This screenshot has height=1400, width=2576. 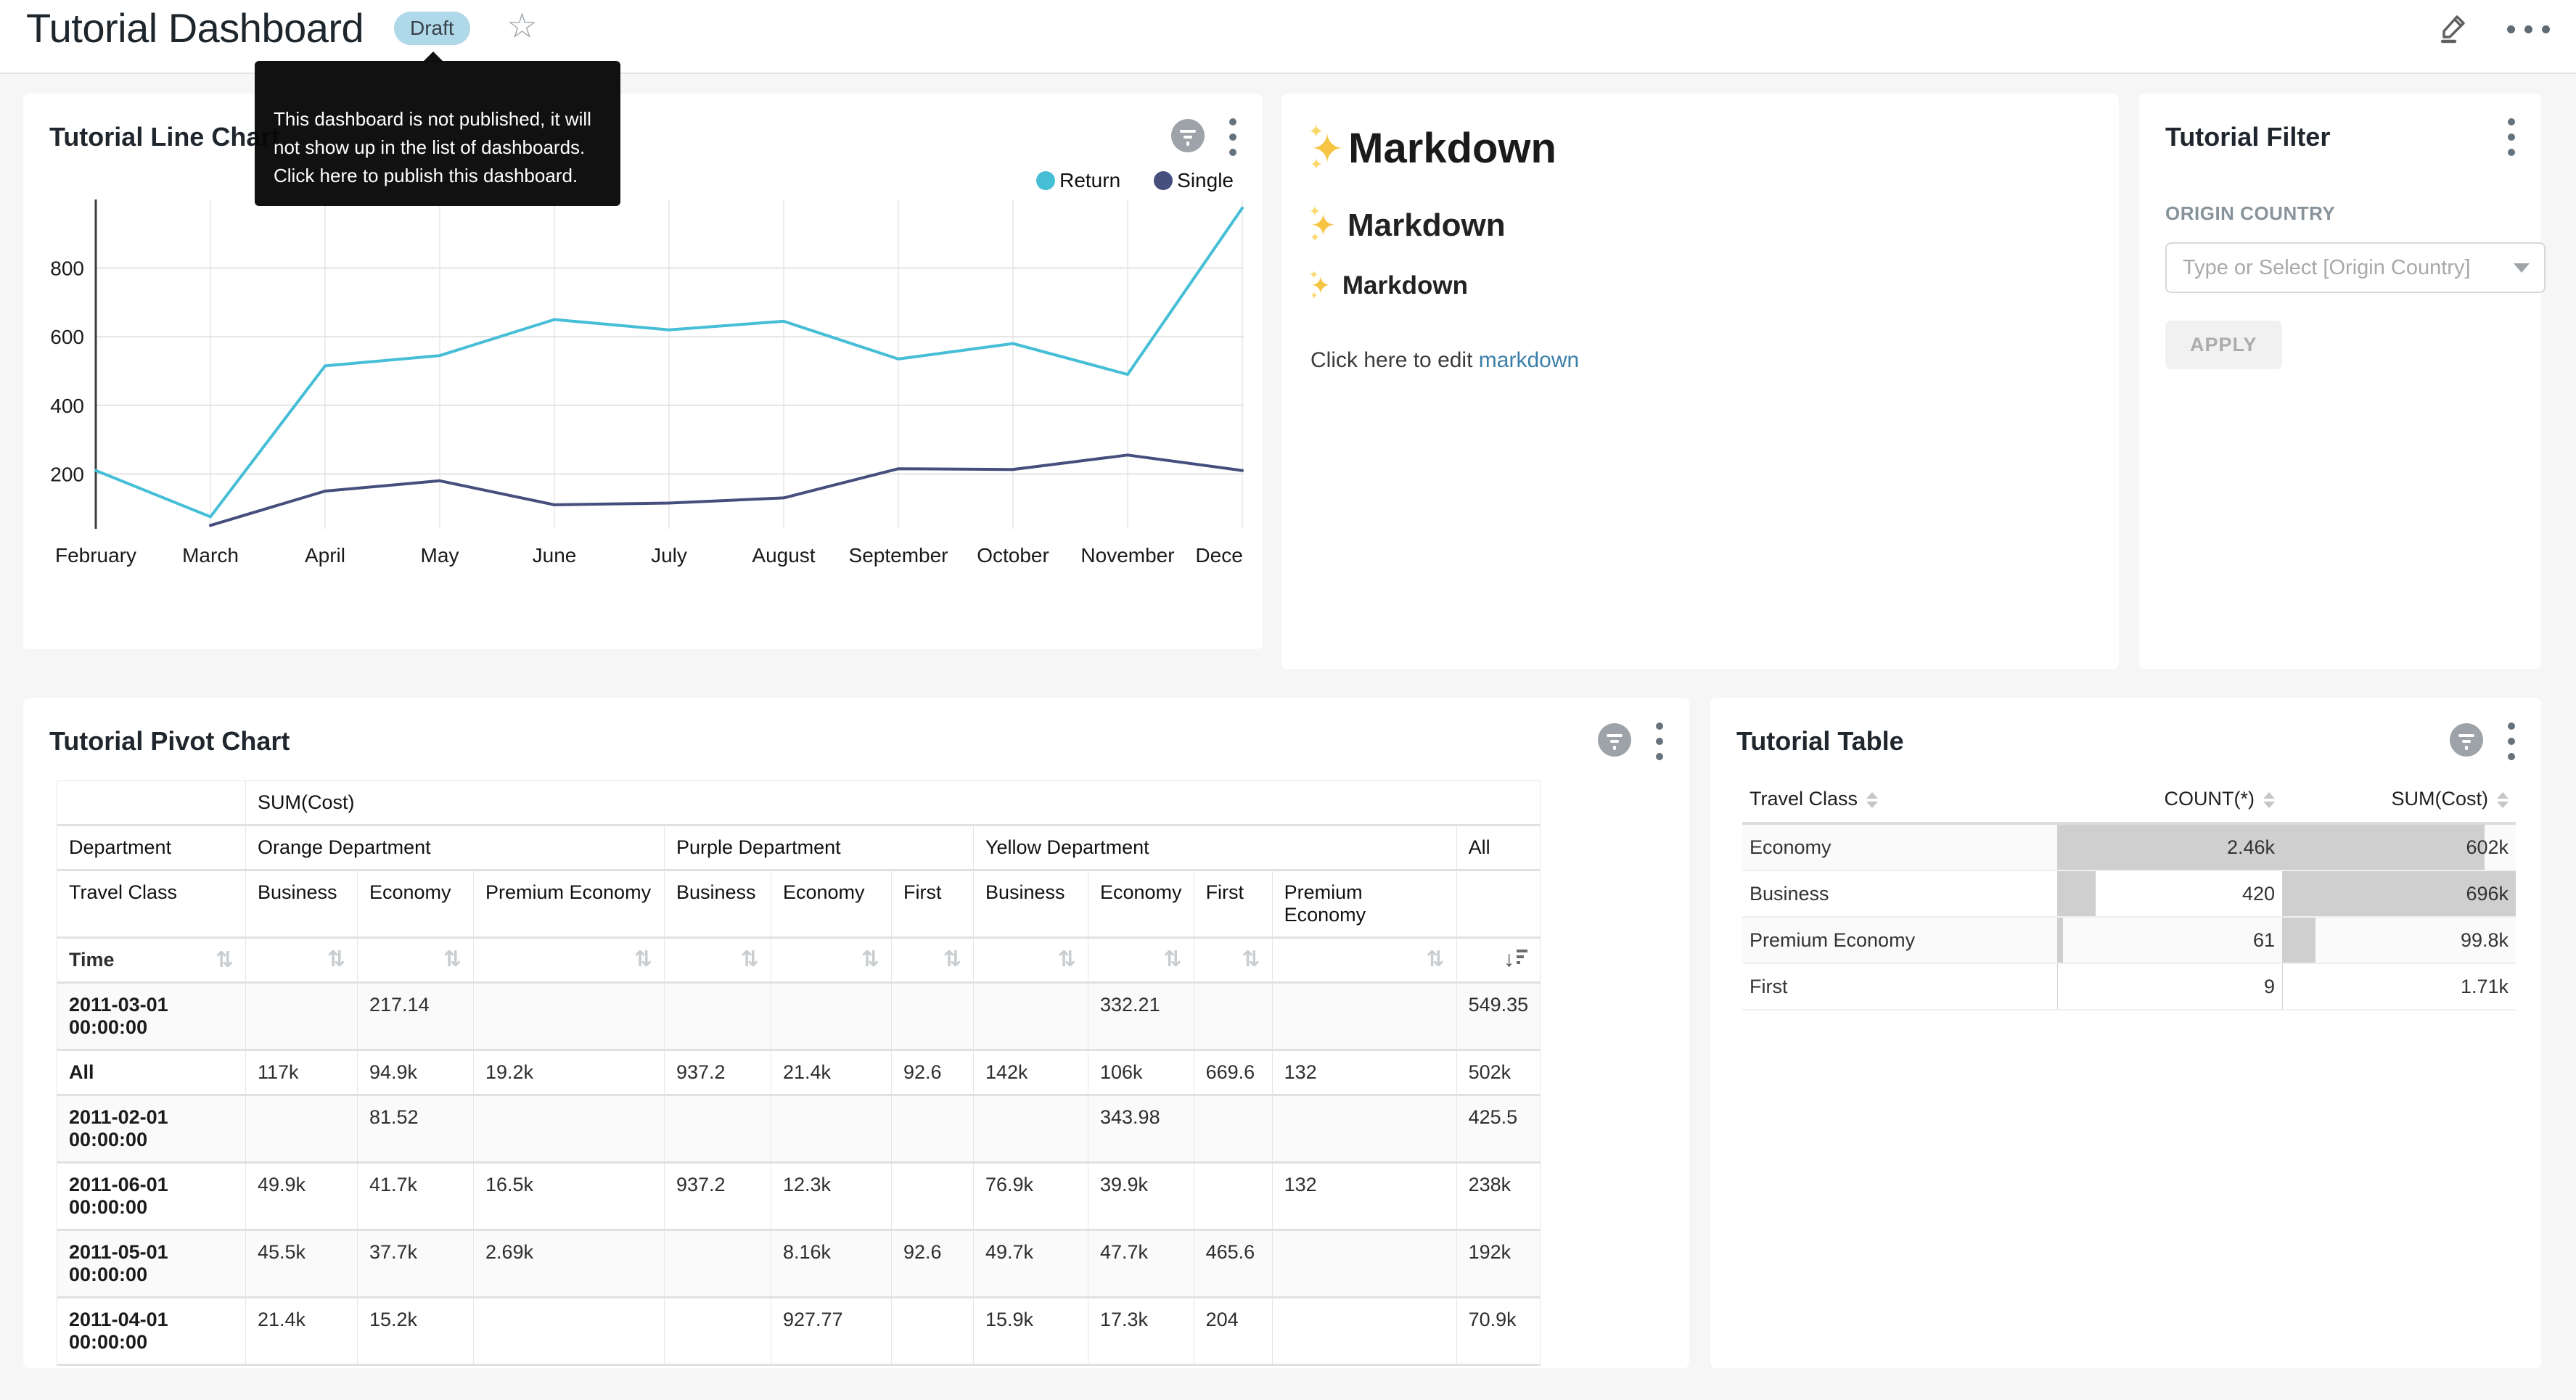 I want to click on legend-item: Single, so click(x=1194, y=180).